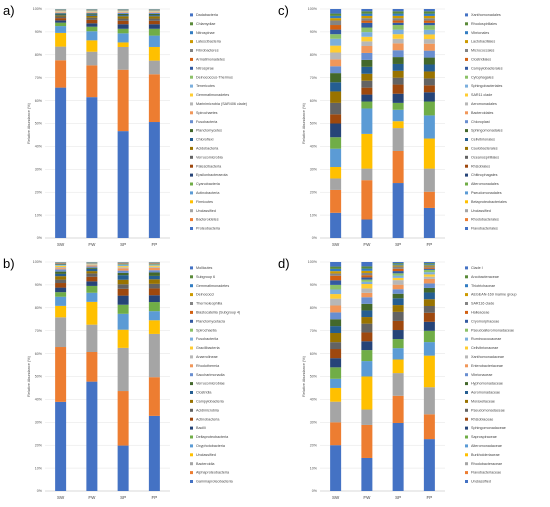  What do you see at coordinates (398, 497) in the screenshot?
I see `category-label-sp: SP` at bounding box center [398, 497].